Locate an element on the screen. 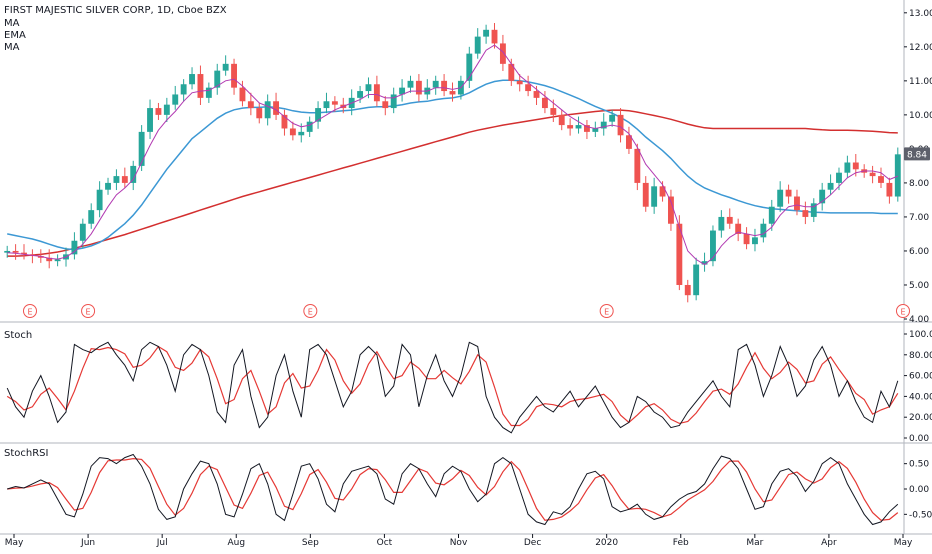  x-tick-label: Nov is located at coordinates (459, 543).